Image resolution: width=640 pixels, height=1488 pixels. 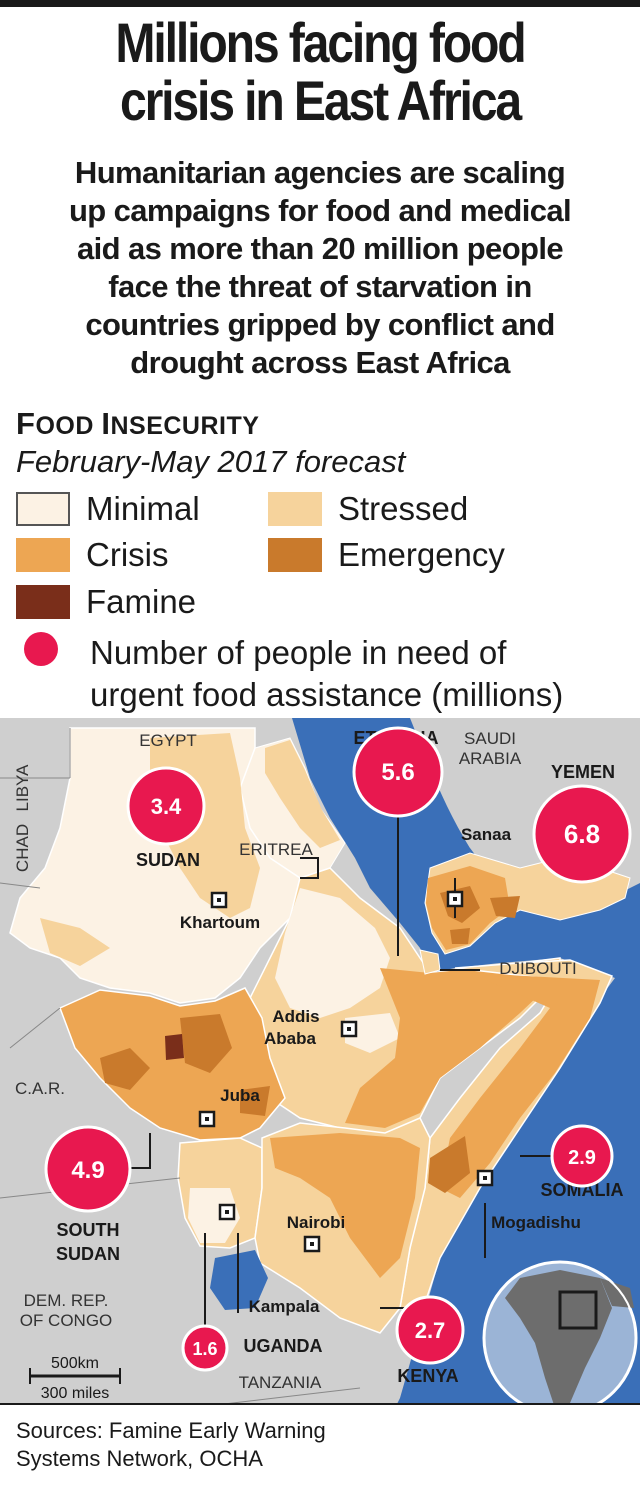 What do you see at coordinates (337, 970) in the screenshot?
I see `ethiopia-minimal` at bounding box center [337, 970].